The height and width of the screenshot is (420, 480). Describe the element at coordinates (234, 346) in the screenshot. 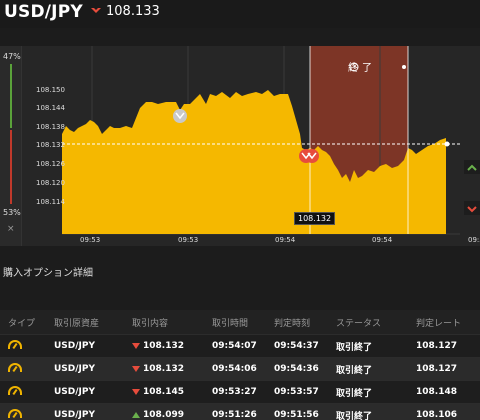

I see `time-cell: 09:54:07` at that location.